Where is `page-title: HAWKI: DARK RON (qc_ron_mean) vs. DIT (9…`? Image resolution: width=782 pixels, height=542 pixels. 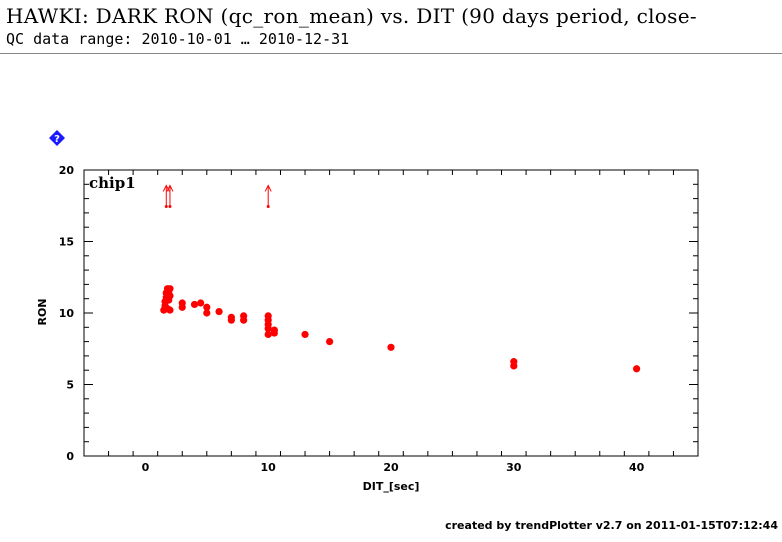
page-title: HAWKI: DARK RON (qc_ron_mean) vs. DIT (9… is located at coordinates (351, 16).